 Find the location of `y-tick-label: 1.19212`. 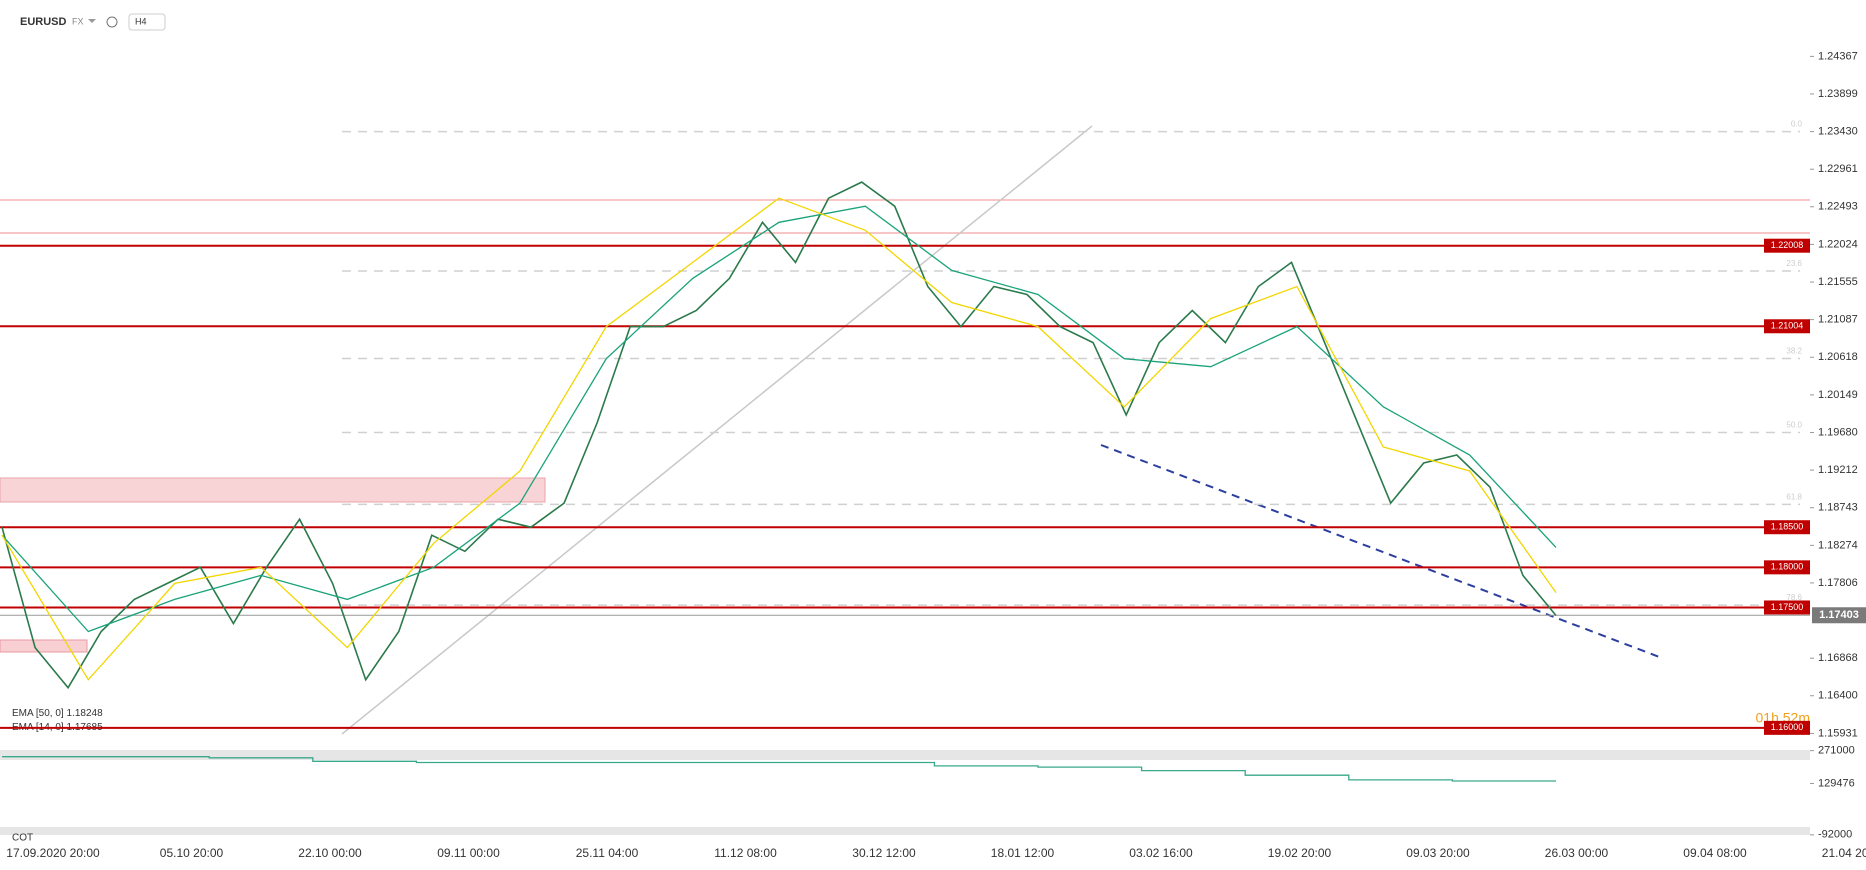

y-tick-label: 1.19212 is located at coordinates (1838, 470).